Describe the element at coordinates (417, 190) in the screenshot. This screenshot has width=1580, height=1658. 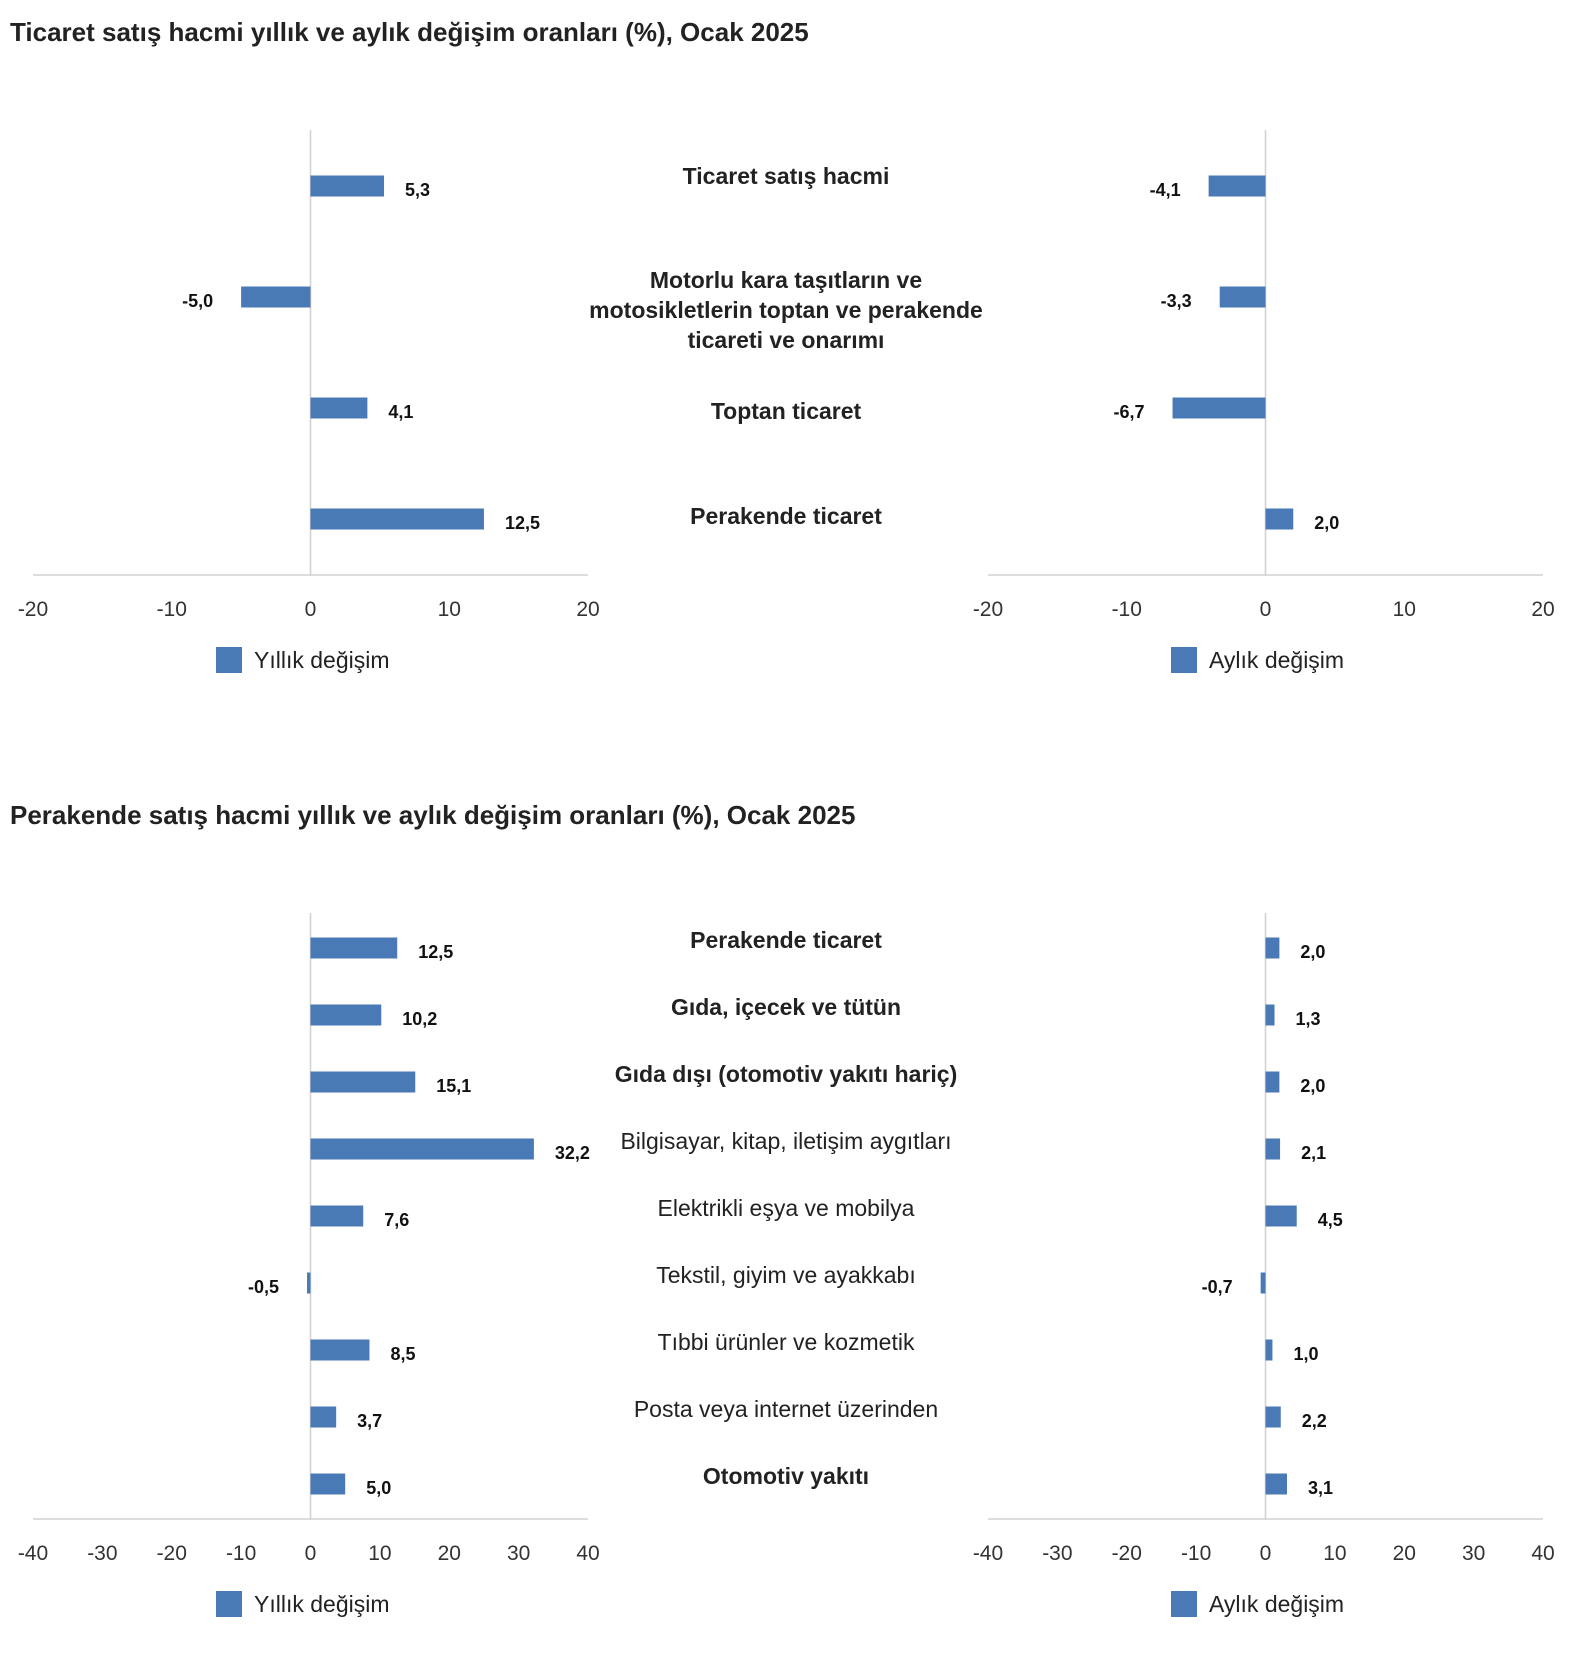
I see `data-label: 5,3` at that location.